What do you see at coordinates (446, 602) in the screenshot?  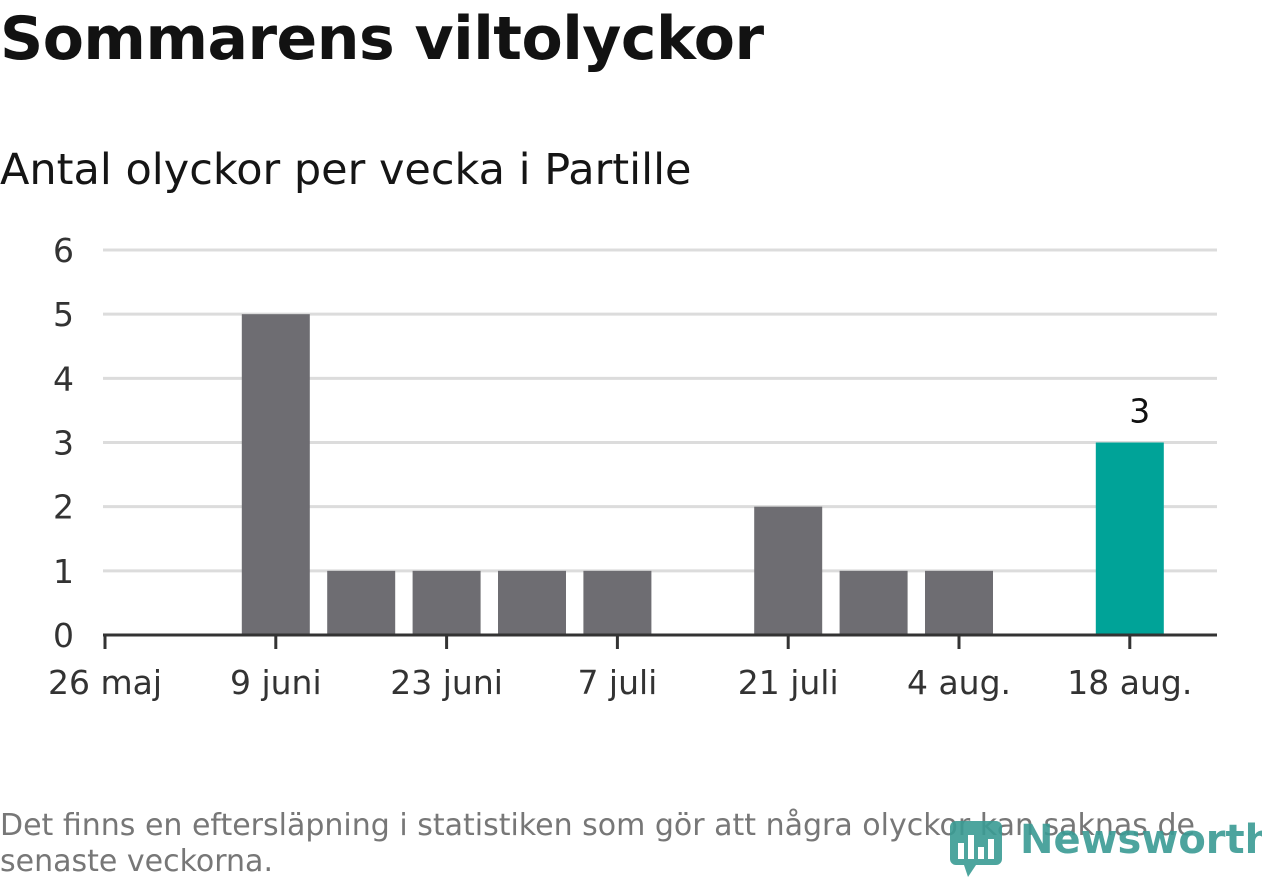 I see `bar-23-juni` at bounding box center [446, 602].